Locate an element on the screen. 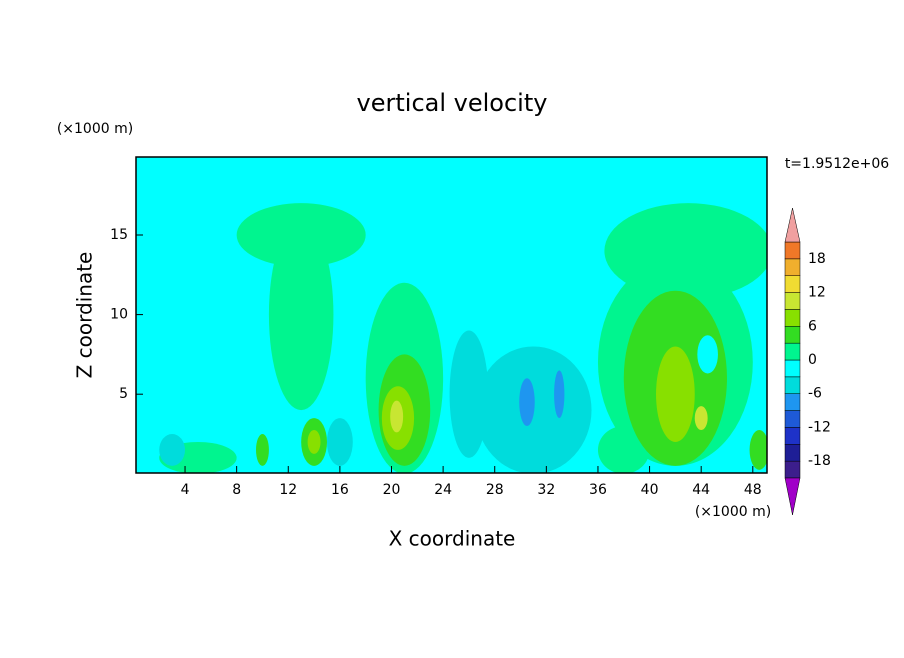 This screenshot has height=658, width=904. x-tick-label: 44 is located at coordinates (701, 490).